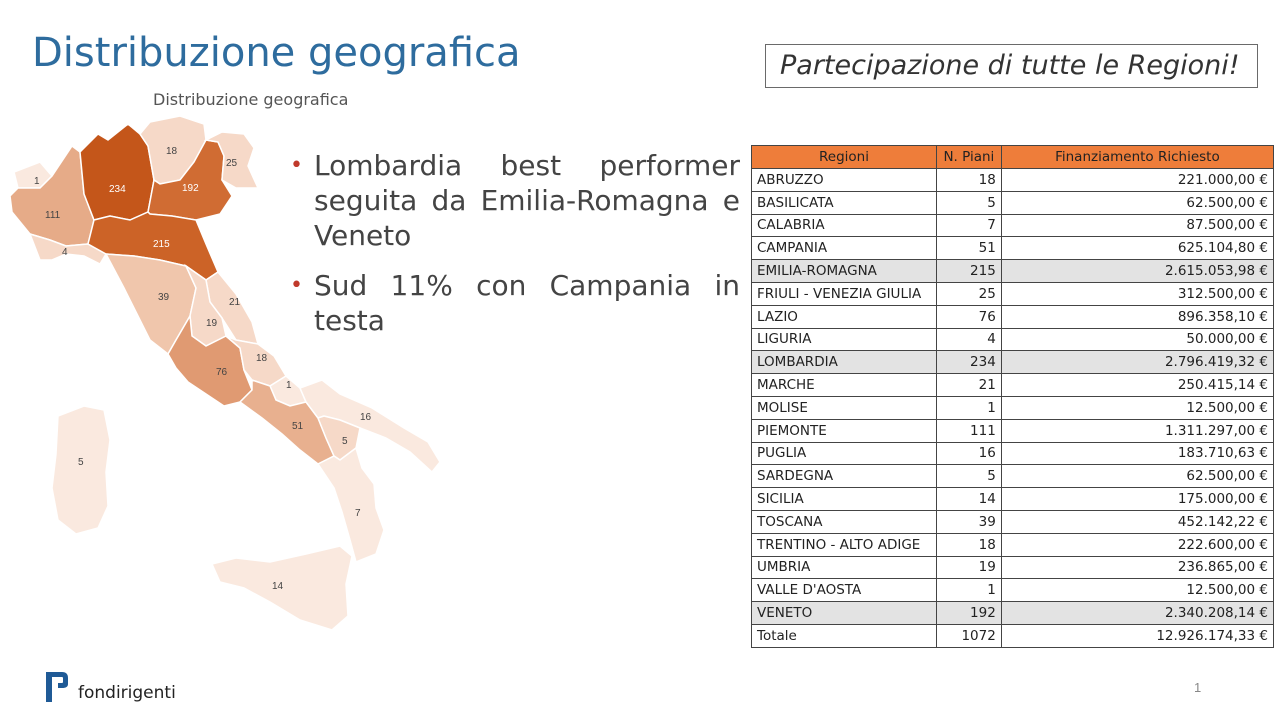  Describe the element at coordinates (844, 430) in the screenshot. I see `region-name: PIEMONTE` at that location.